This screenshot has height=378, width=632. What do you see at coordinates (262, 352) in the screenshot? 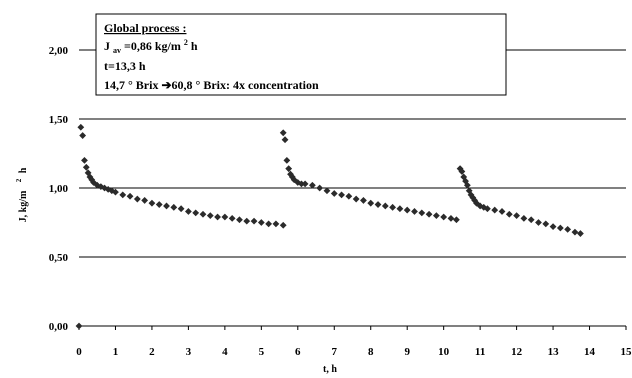
I see `x-tick-label: 5` at bounding box center [262, 352].